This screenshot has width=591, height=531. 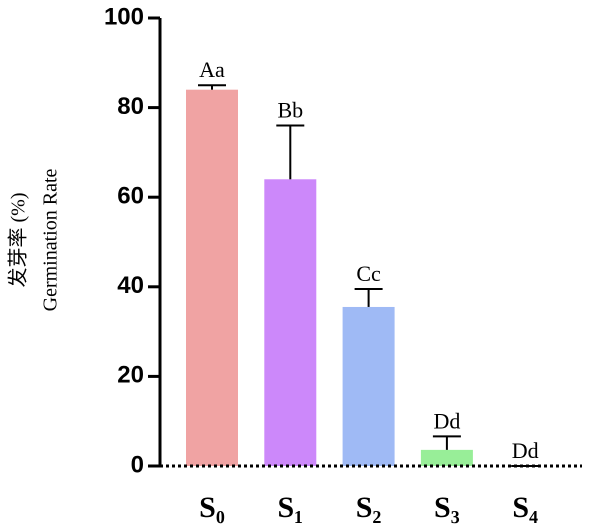 I want to click on x-tick-label: S₄, so click(x=525, y=507).